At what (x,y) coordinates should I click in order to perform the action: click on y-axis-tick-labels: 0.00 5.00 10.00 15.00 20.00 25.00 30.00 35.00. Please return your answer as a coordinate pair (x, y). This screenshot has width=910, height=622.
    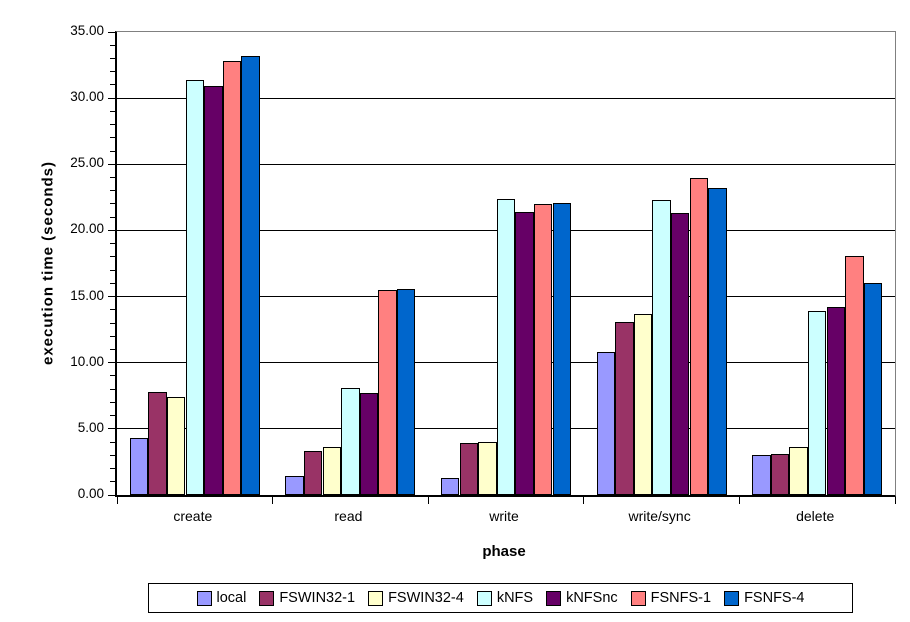
    Looking at the image, I should click on (52, 262).